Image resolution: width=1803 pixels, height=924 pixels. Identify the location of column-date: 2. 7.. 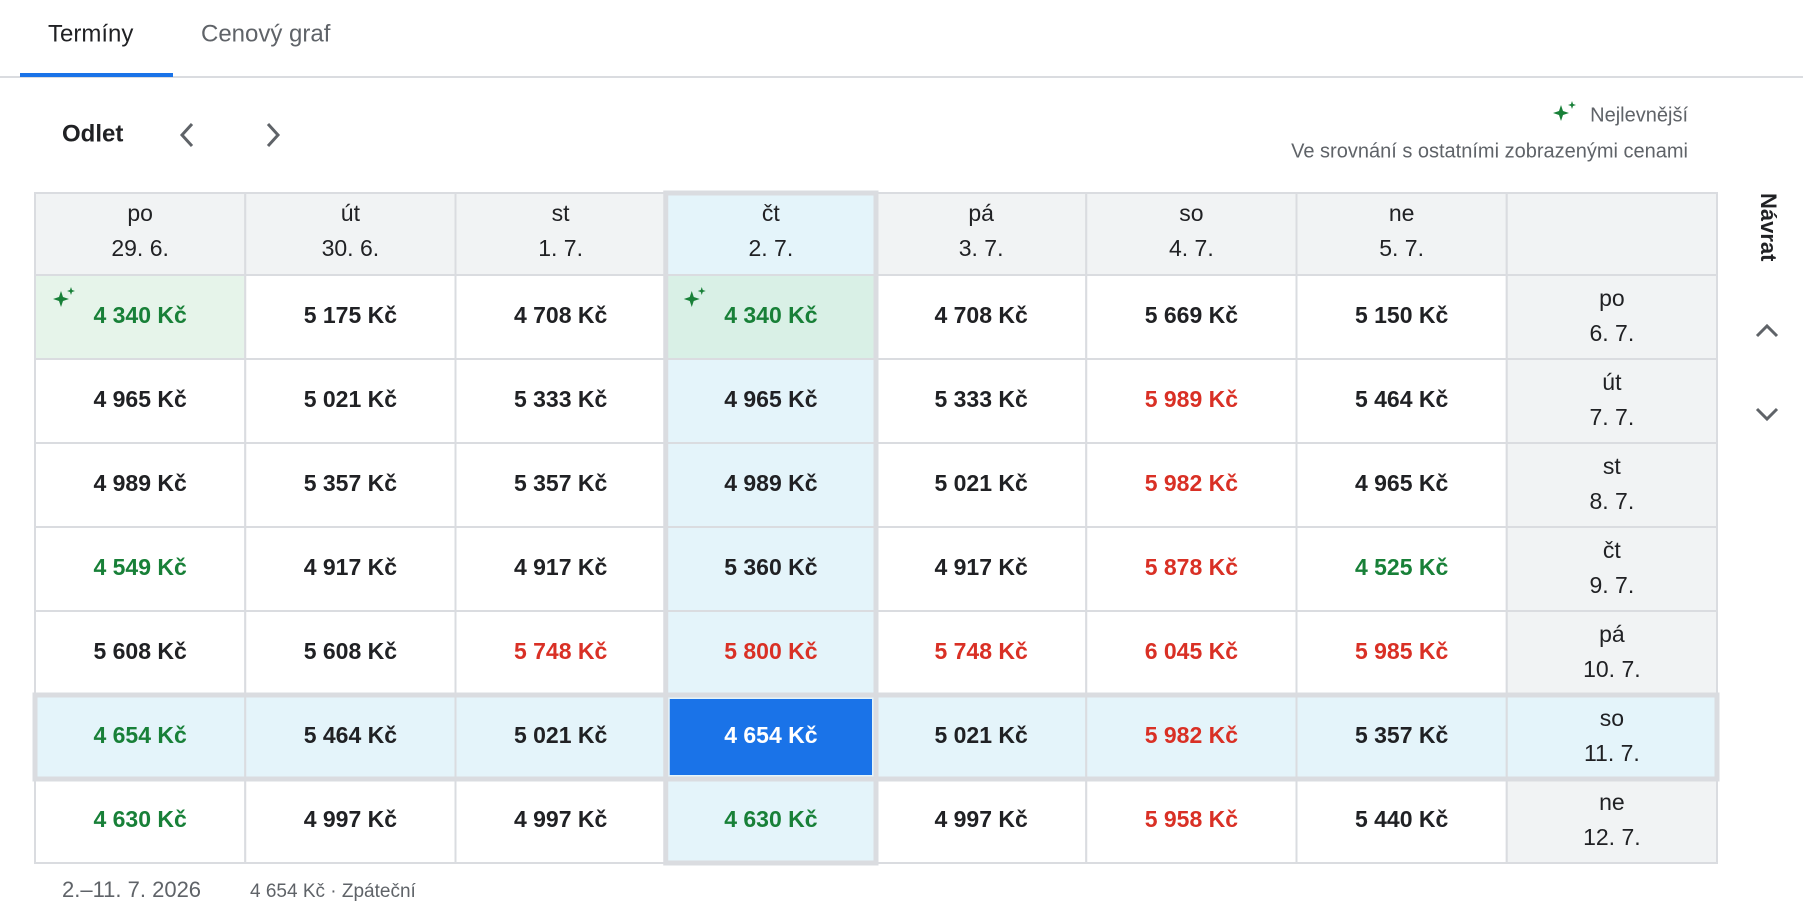
(770, 248).